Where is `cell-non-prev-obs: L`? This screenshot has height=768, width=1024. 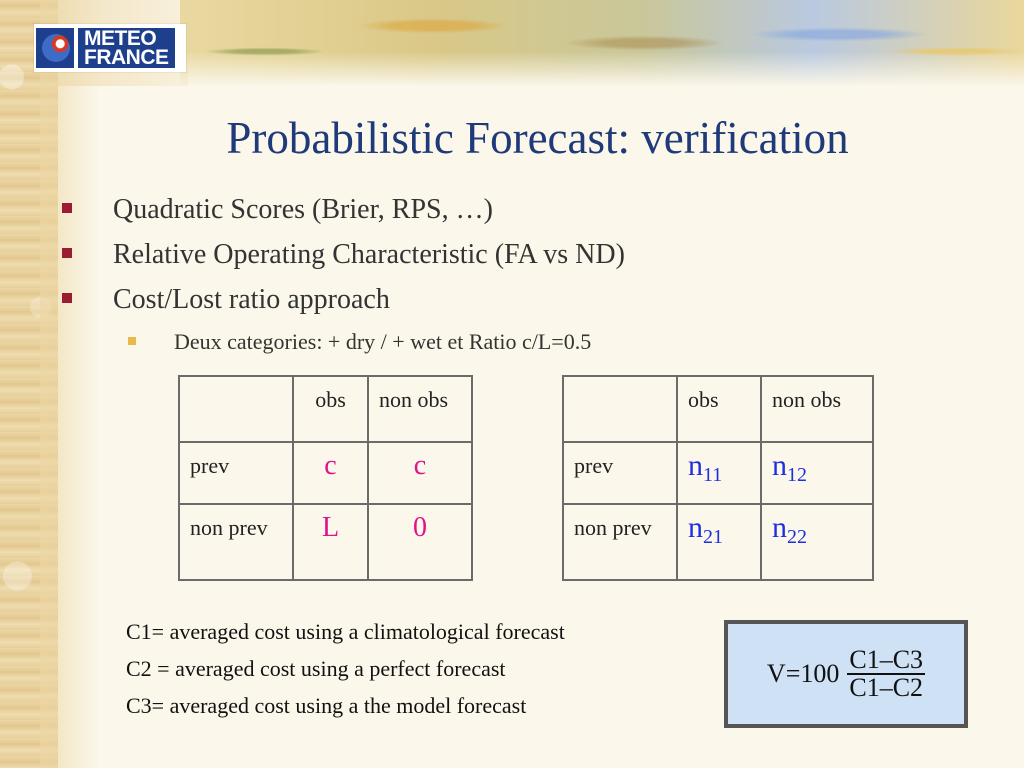 cell-non-prev-obs: L is located at coordinates (330, 542).